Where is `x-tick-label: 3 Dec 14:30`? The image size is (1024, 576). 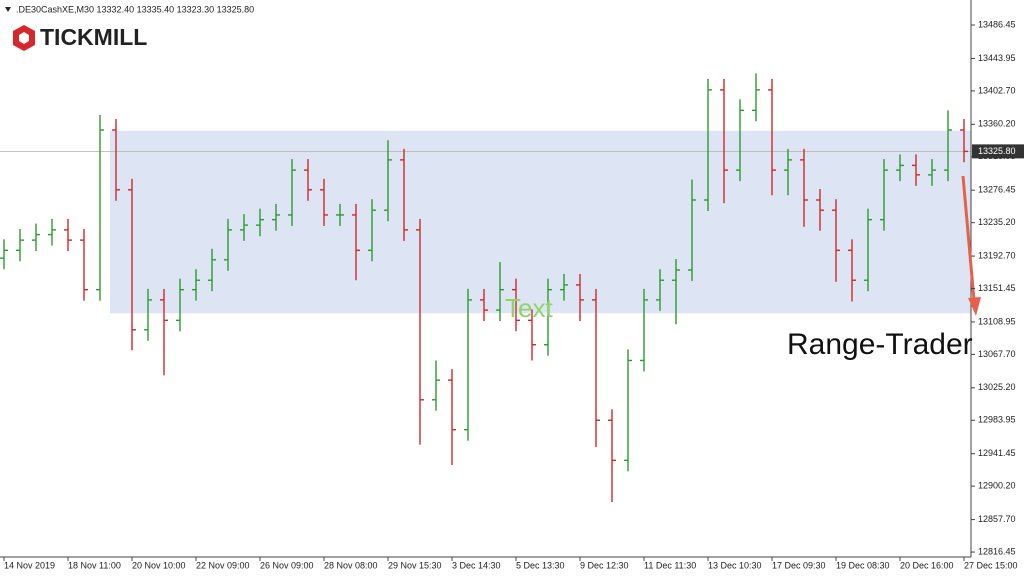
x-tick-label: 3 Dec 14:30 is located at coordinates (476, 565).